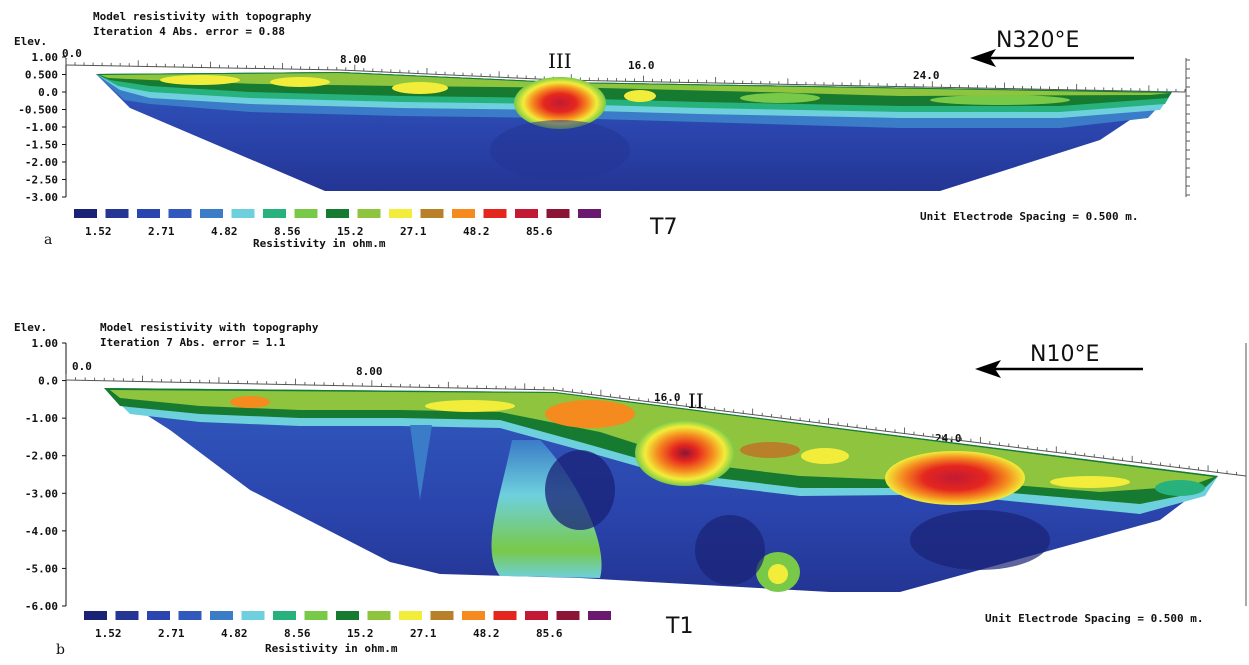 The image size is (1249, 665). I want to click on legend-b-tick-label-0: 1.52, so click(108, 633).